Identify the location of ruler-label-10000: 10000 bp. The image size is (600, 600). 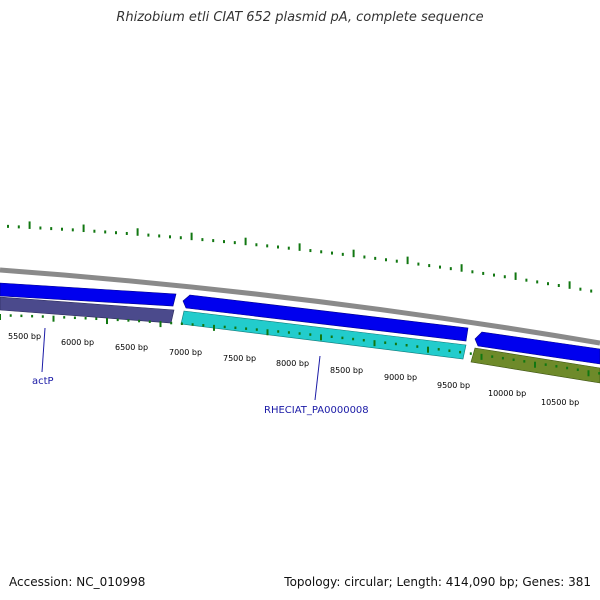
(507, 393).